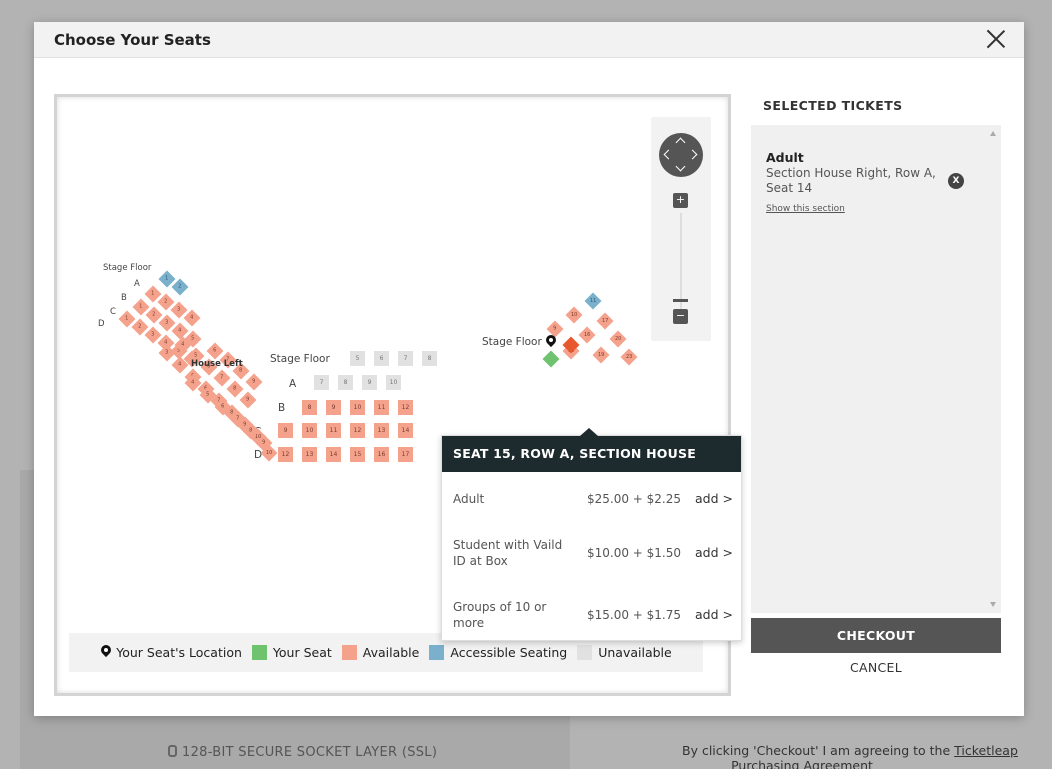 The width and height of the screenshot is (1052, 769). I want to click on row-label-b-left: B, so click(124, 298).